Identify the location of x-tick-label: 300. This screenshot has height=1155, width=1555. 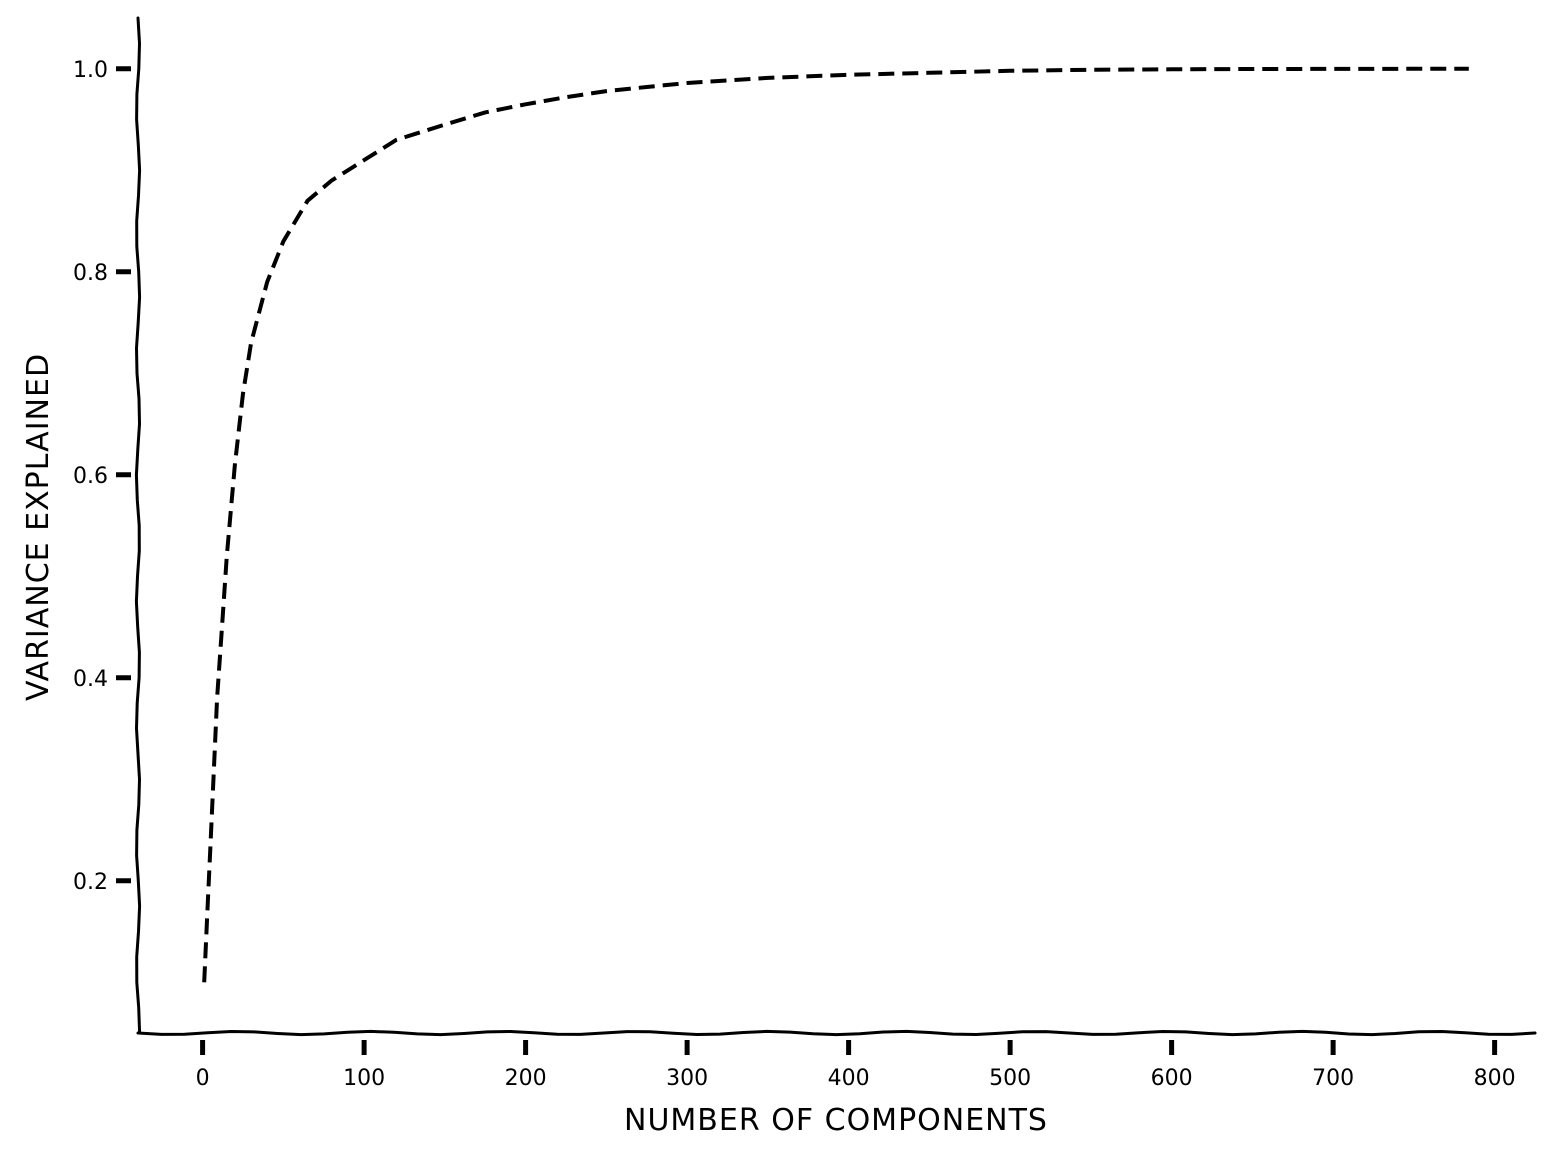
(687, 1078).